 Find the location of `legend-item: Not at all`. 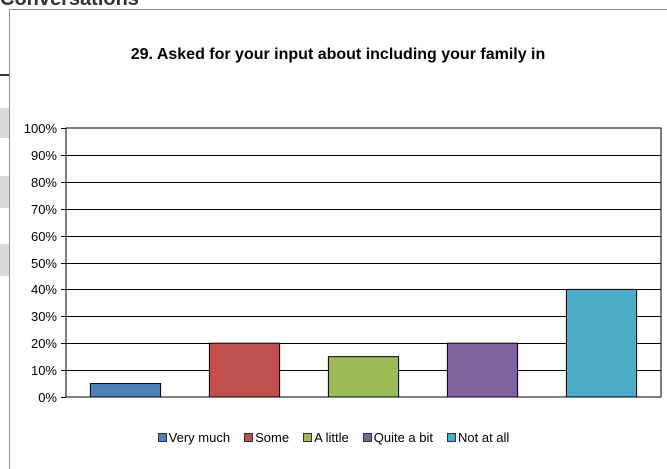

legend-item: Not at all is located at coordinates (478, 437).